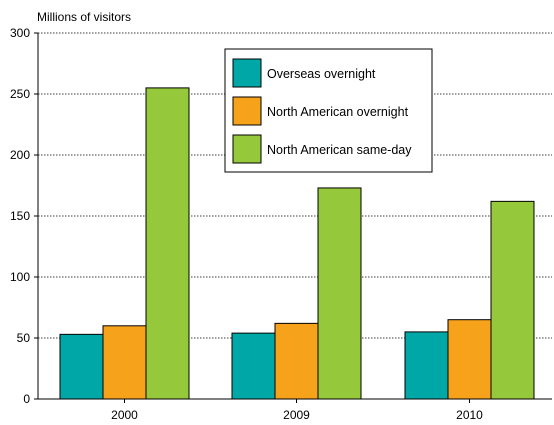 This screenshot has width=554, height=425. I want to click on legend-label: Overseas overnight, so click(321, 74).